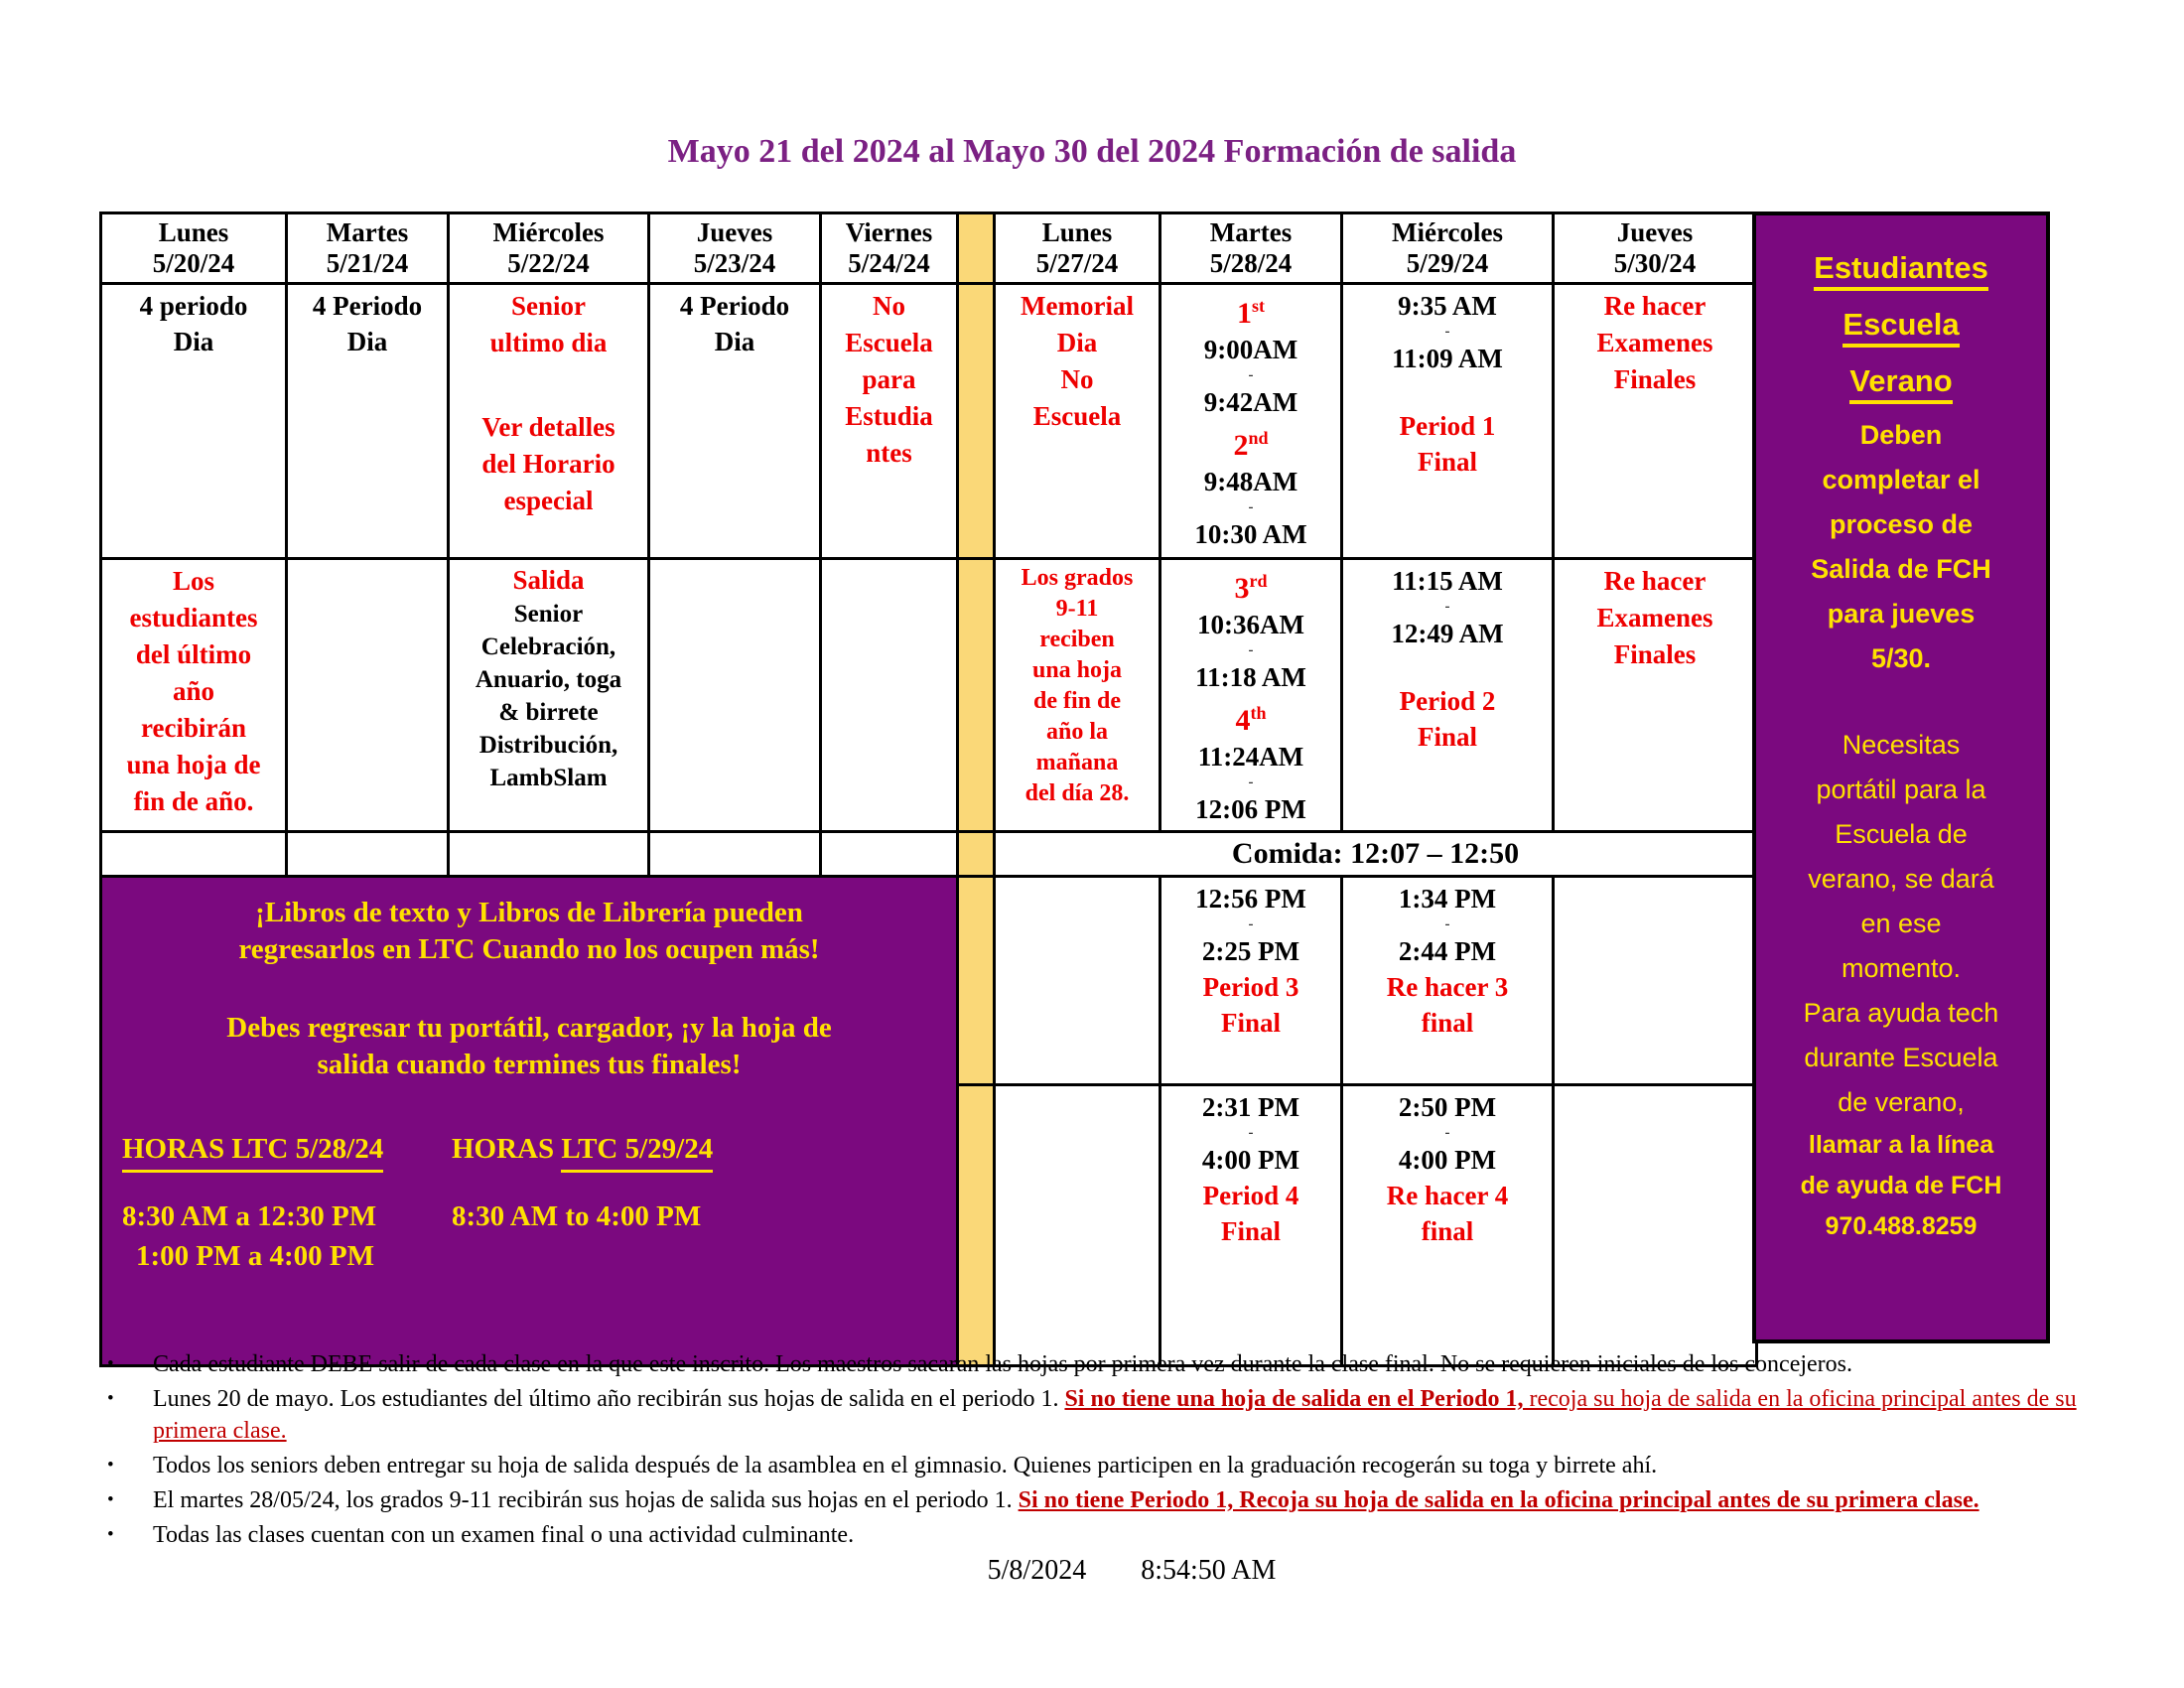  I want to click on cell-tue-0528-period-4-final: 2:31 PM - 4:00 PM Period 4 Final, so click(1251, 1225).